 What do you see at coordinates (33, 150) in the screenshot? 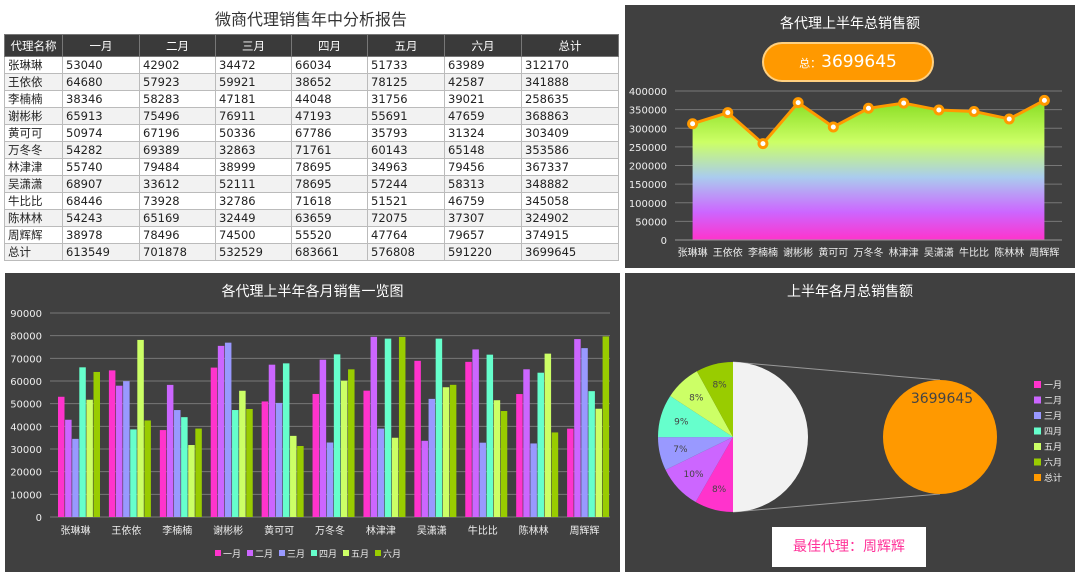
I see `table-cell: 万冬冬` at bounding box center [33, 150].